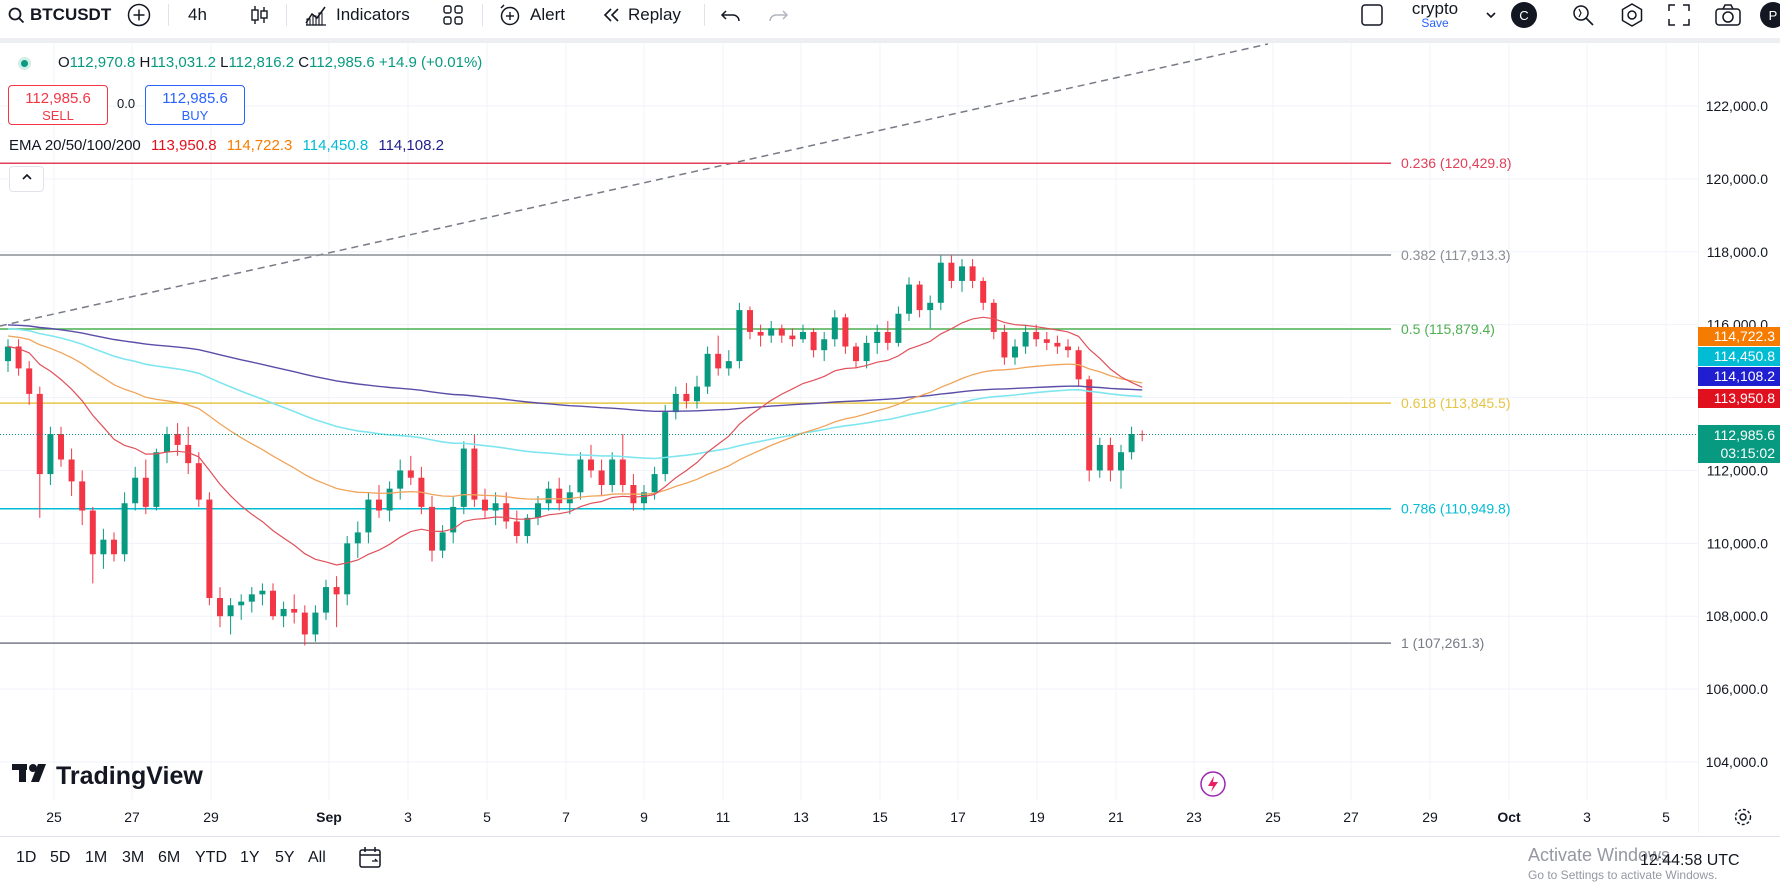 The width and height of the screenshot is (1780, 882). I want to click on account-avatar-c: C, so click(1524, 15).